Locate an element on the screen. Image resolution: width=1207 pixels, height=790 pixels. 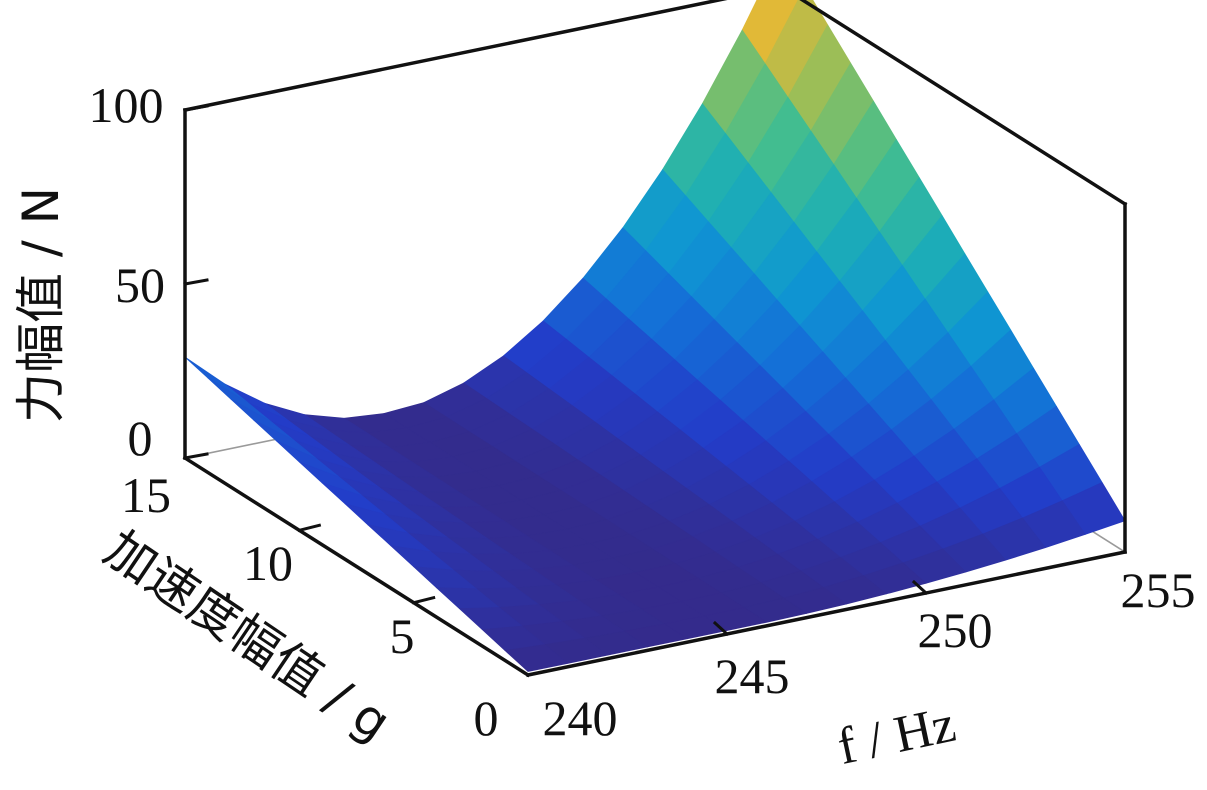
z-tick-label: 100 is located at coordinates (126, 105).